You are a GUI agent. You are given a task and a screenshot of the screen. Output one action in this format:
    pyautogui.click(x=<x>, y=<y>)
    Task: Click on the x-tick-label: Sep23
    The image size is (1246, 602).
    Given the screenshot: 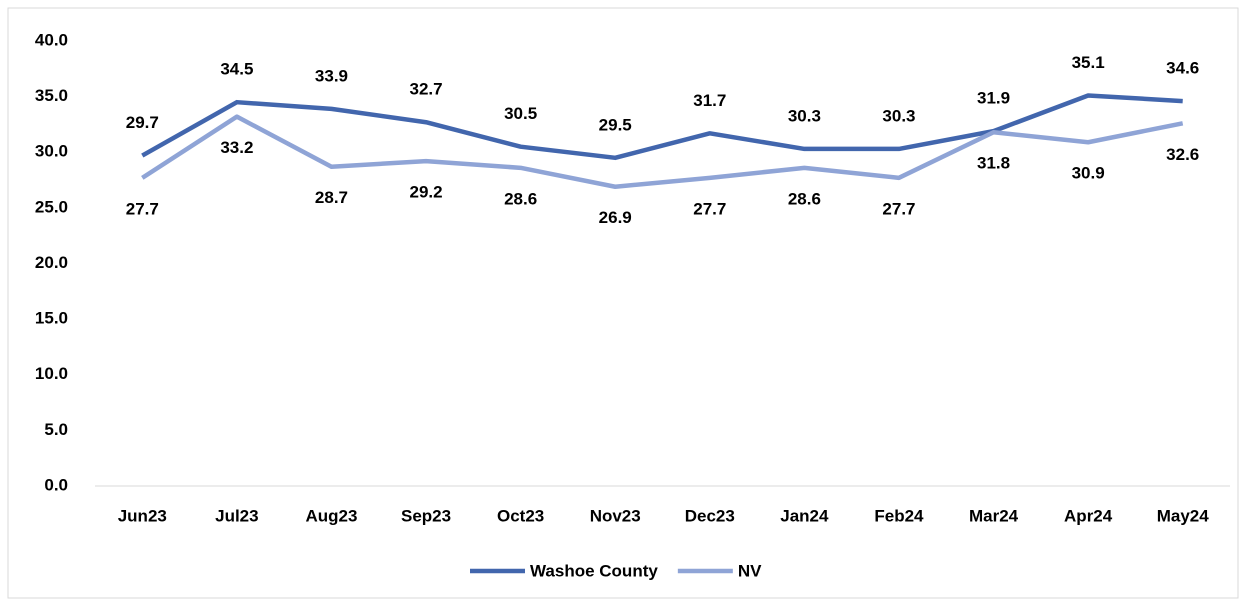 What is the action you would take?
    pyautogui.click(x=426, y=515)
    